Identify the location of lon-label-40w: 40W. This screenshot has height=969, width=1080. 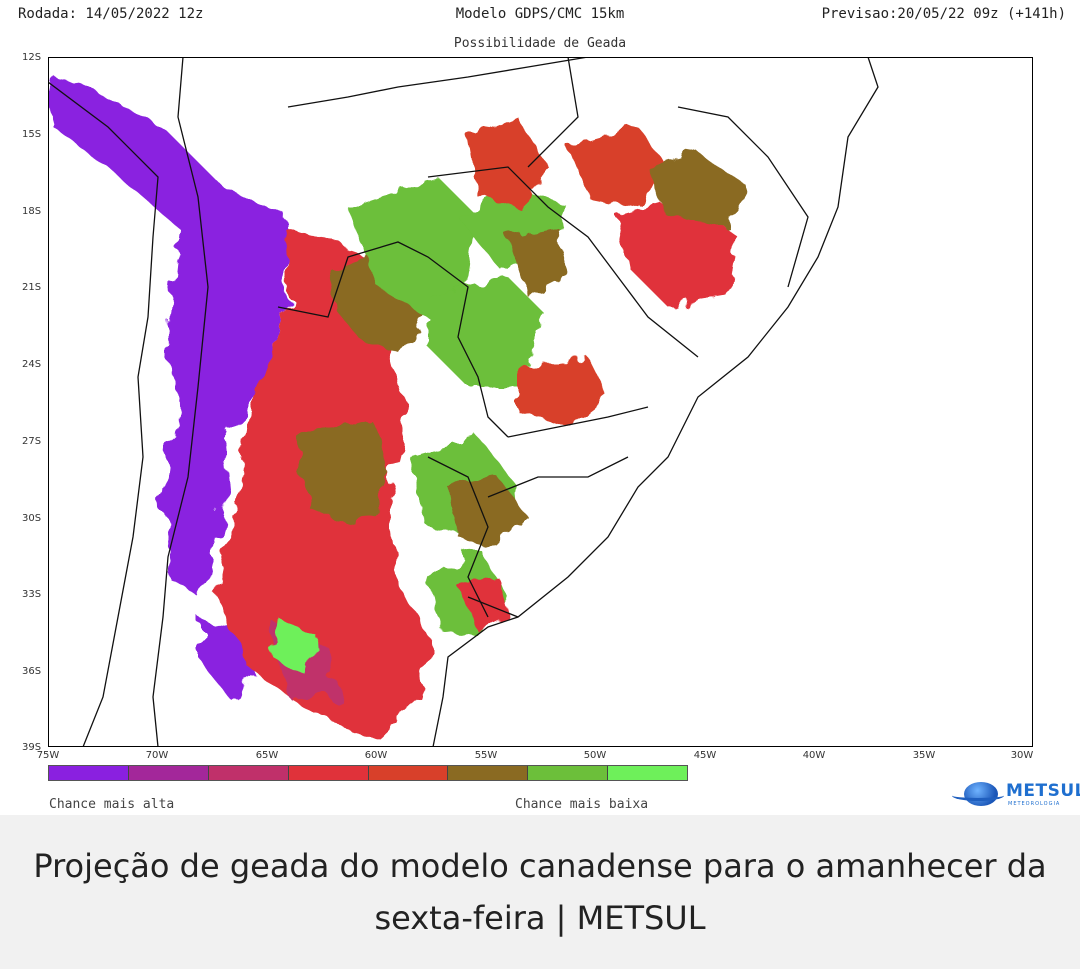
(814, 755).